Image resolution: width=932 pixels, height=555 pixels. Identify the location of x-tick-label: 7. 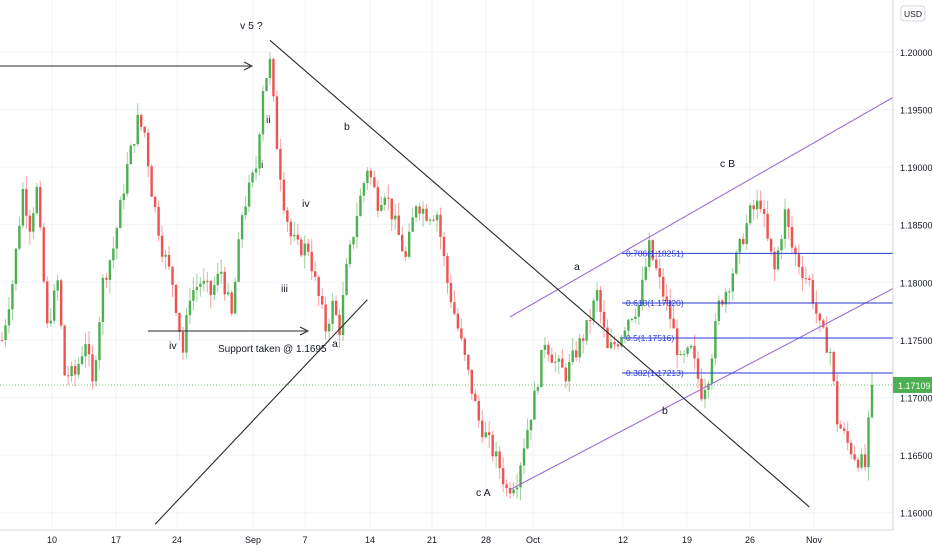
(304, 540).